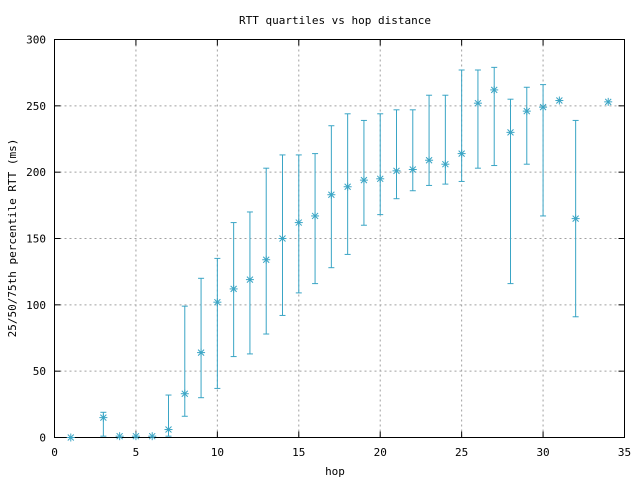 This screenshot has width=640, height=480. I want to click on y-tick-label: 200, so click(36, 172).